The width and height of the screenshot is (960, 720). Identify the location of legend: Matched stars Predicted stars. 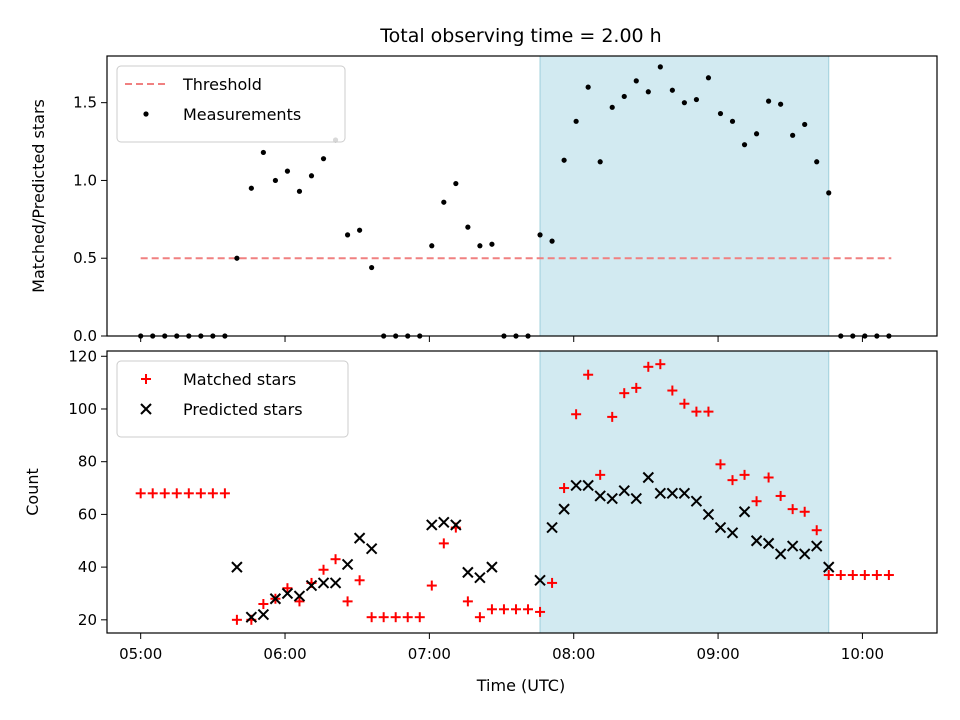
(232, 399).